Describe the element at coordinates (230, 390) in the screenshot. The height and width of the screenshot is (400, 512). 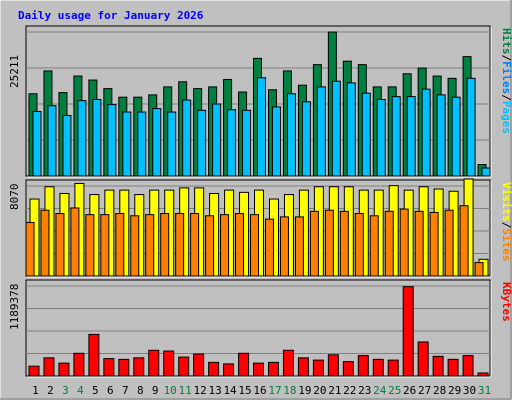
I see `x-tick-label: 14` at that location.